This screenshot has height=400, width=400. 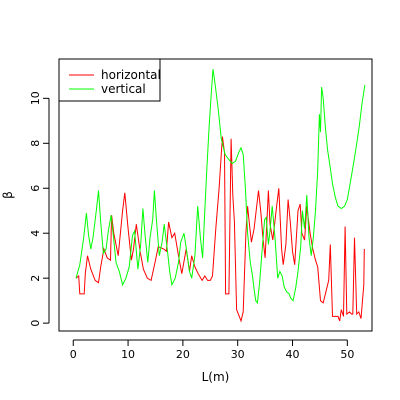 What do you see at coordinates (128, 354) in the screenshot?
I see `x-tick-label: 10` at bounding box center [128, 354].